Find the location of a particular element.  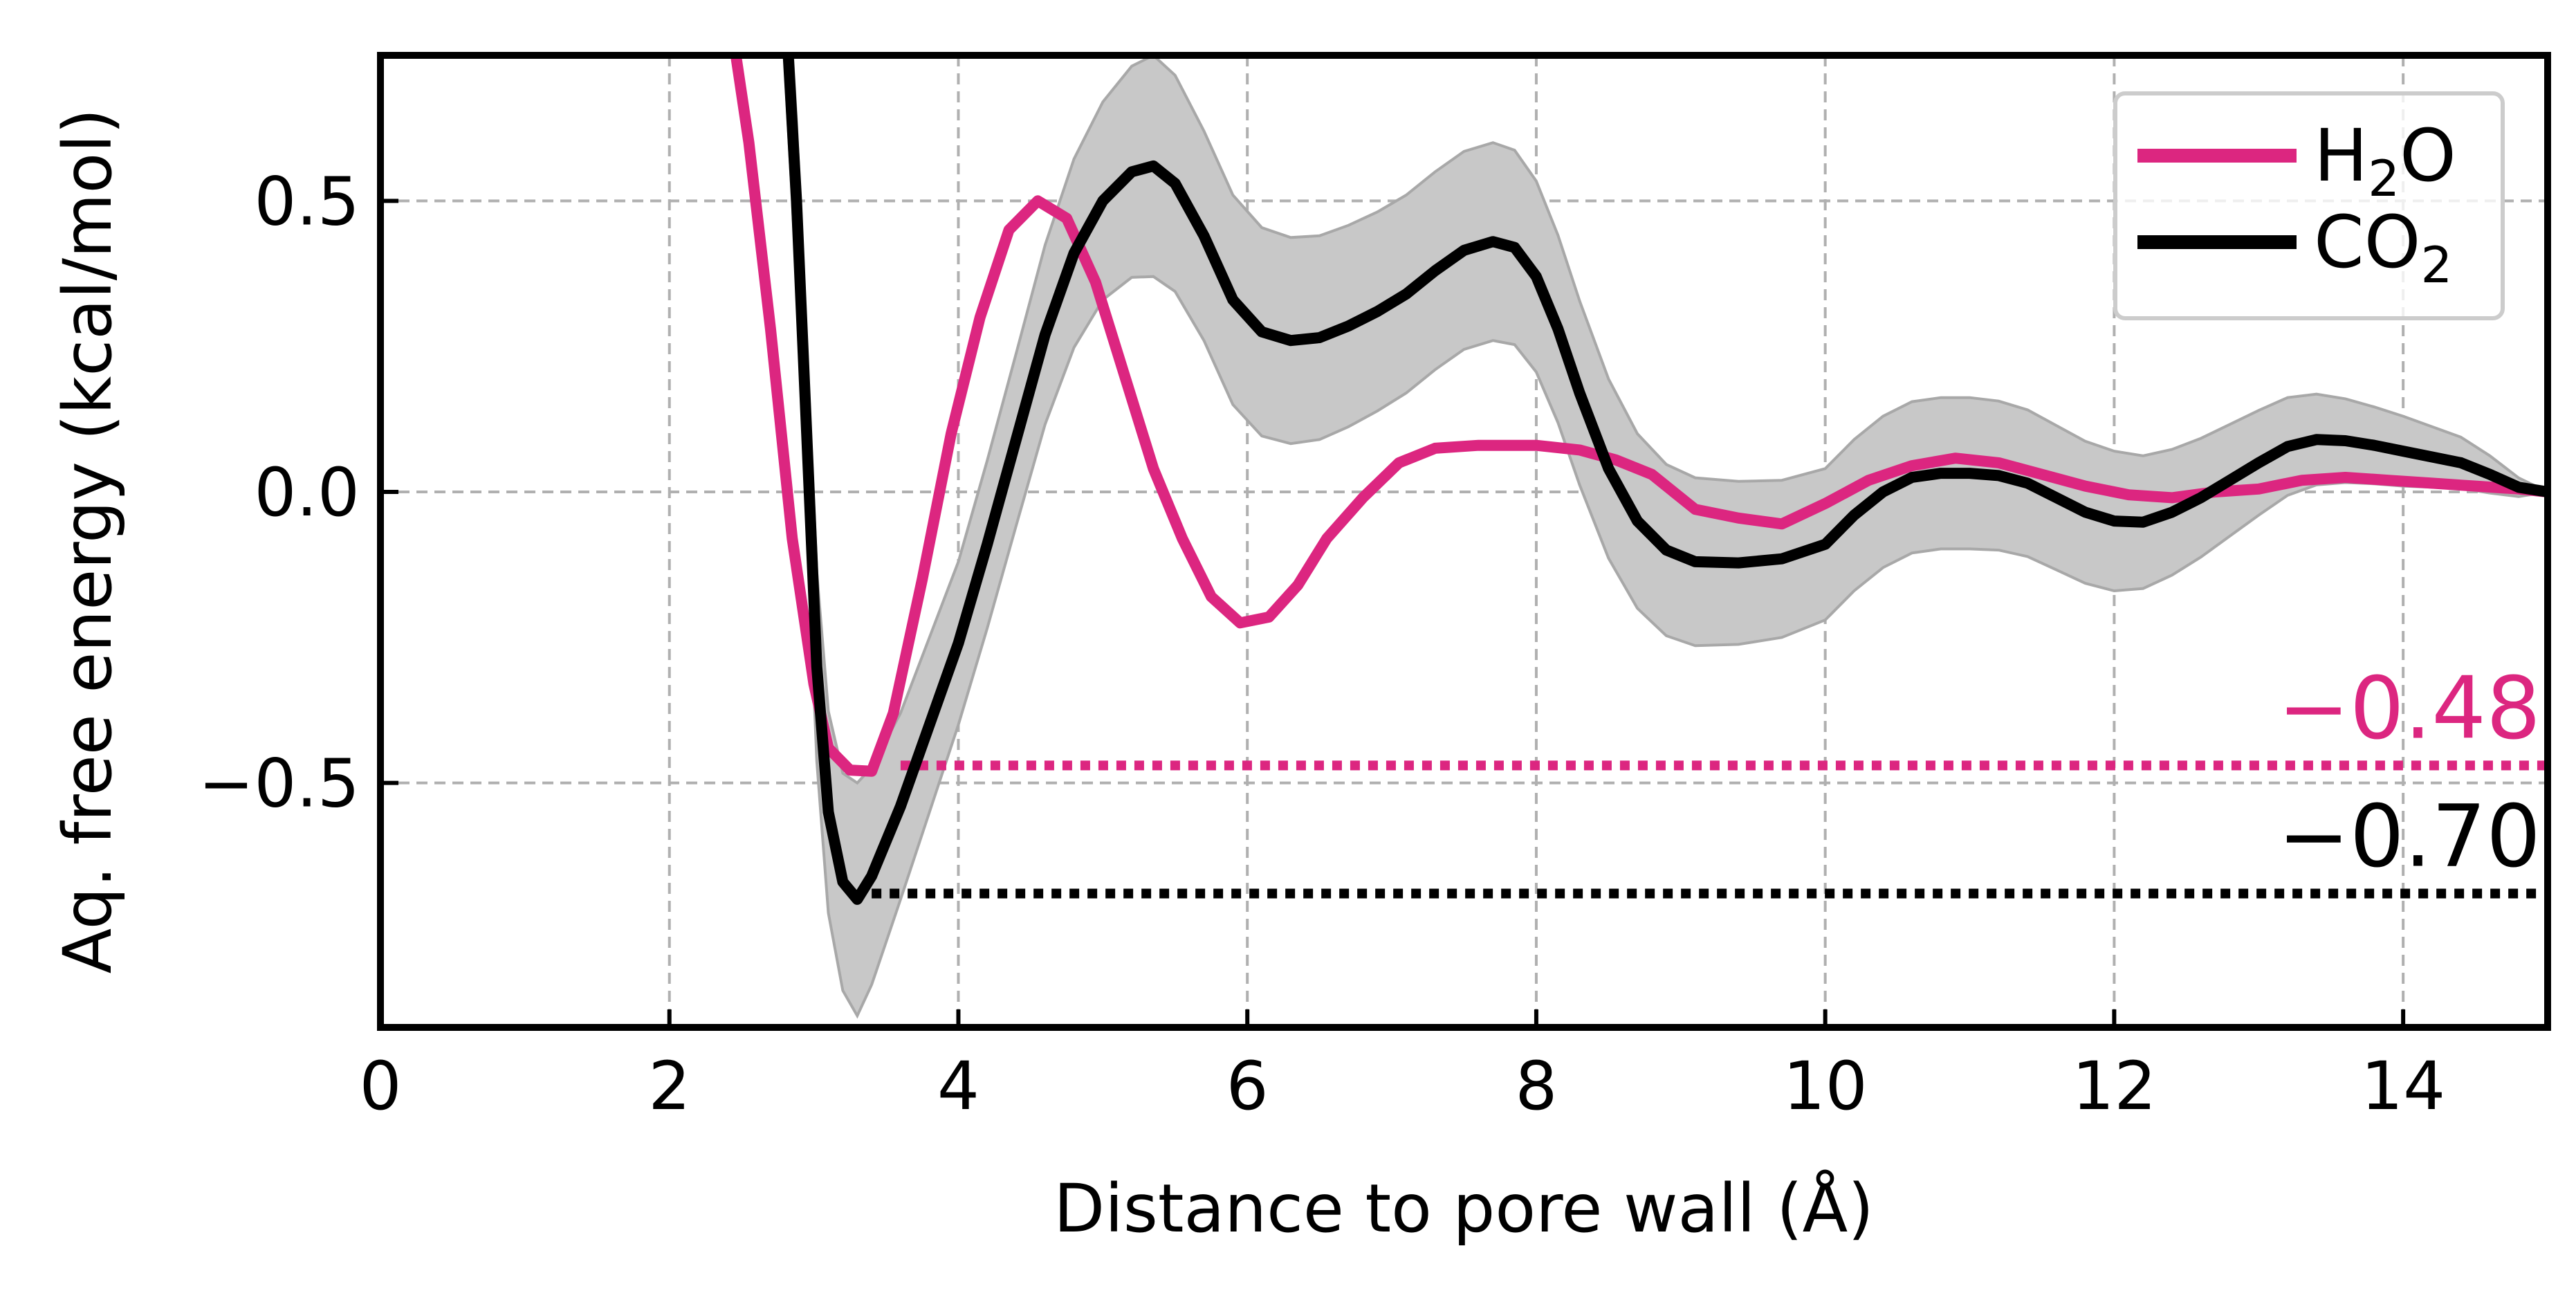

x-tick-label: 10 is located at coordinates (1825, 1086).